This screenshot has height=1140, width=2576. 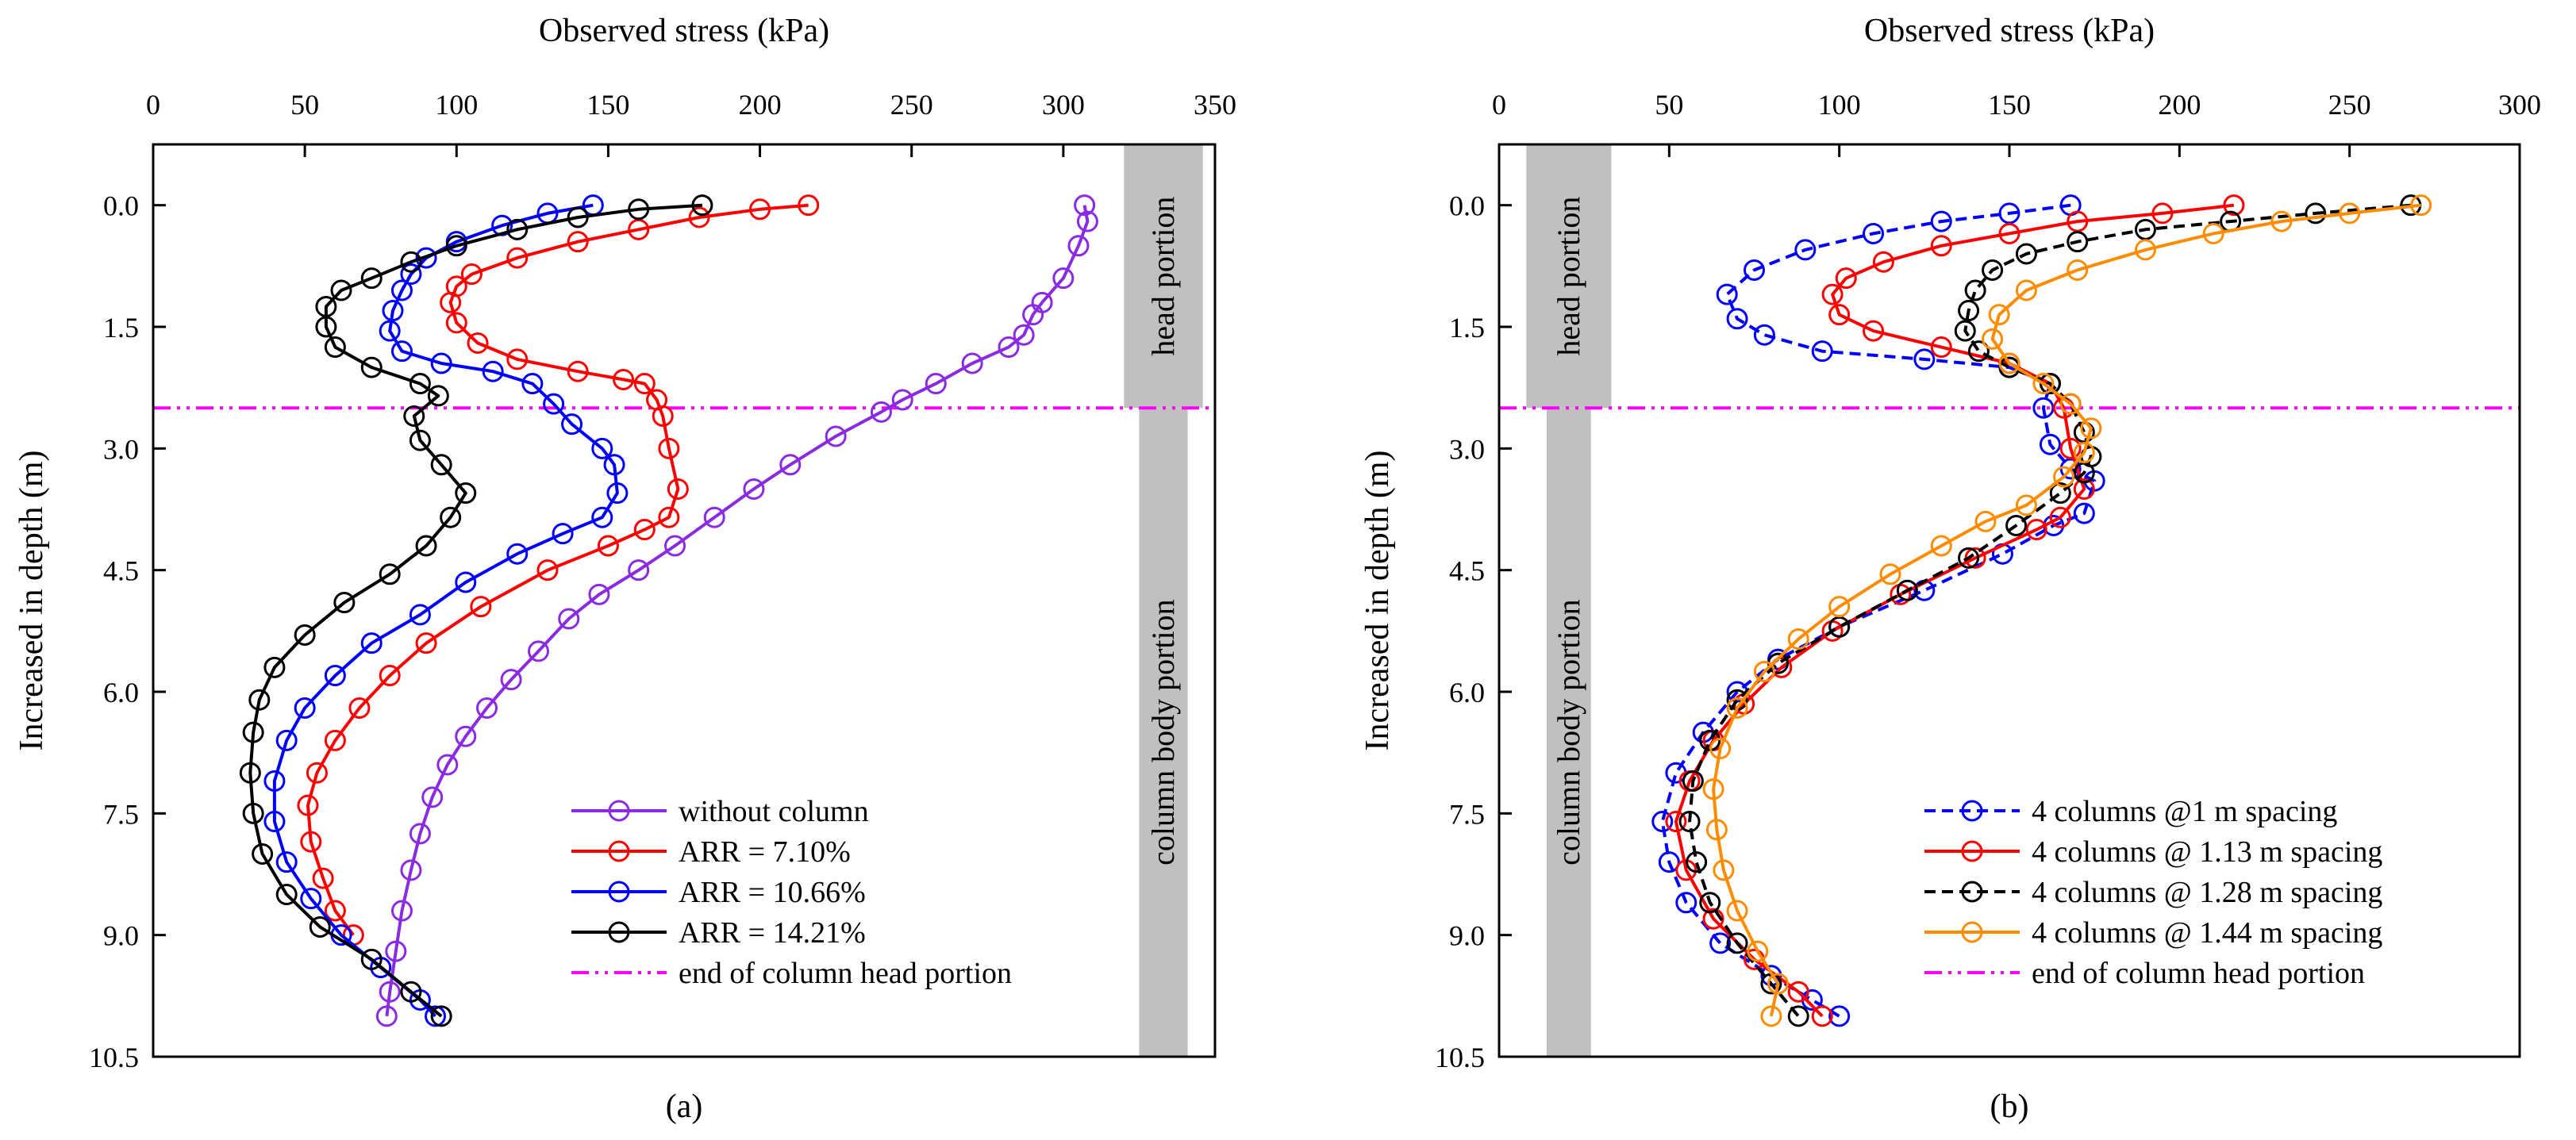 I want to click on legend-item: 4 columns @ 1.44 m spacing, so click(x=2153, y=933).